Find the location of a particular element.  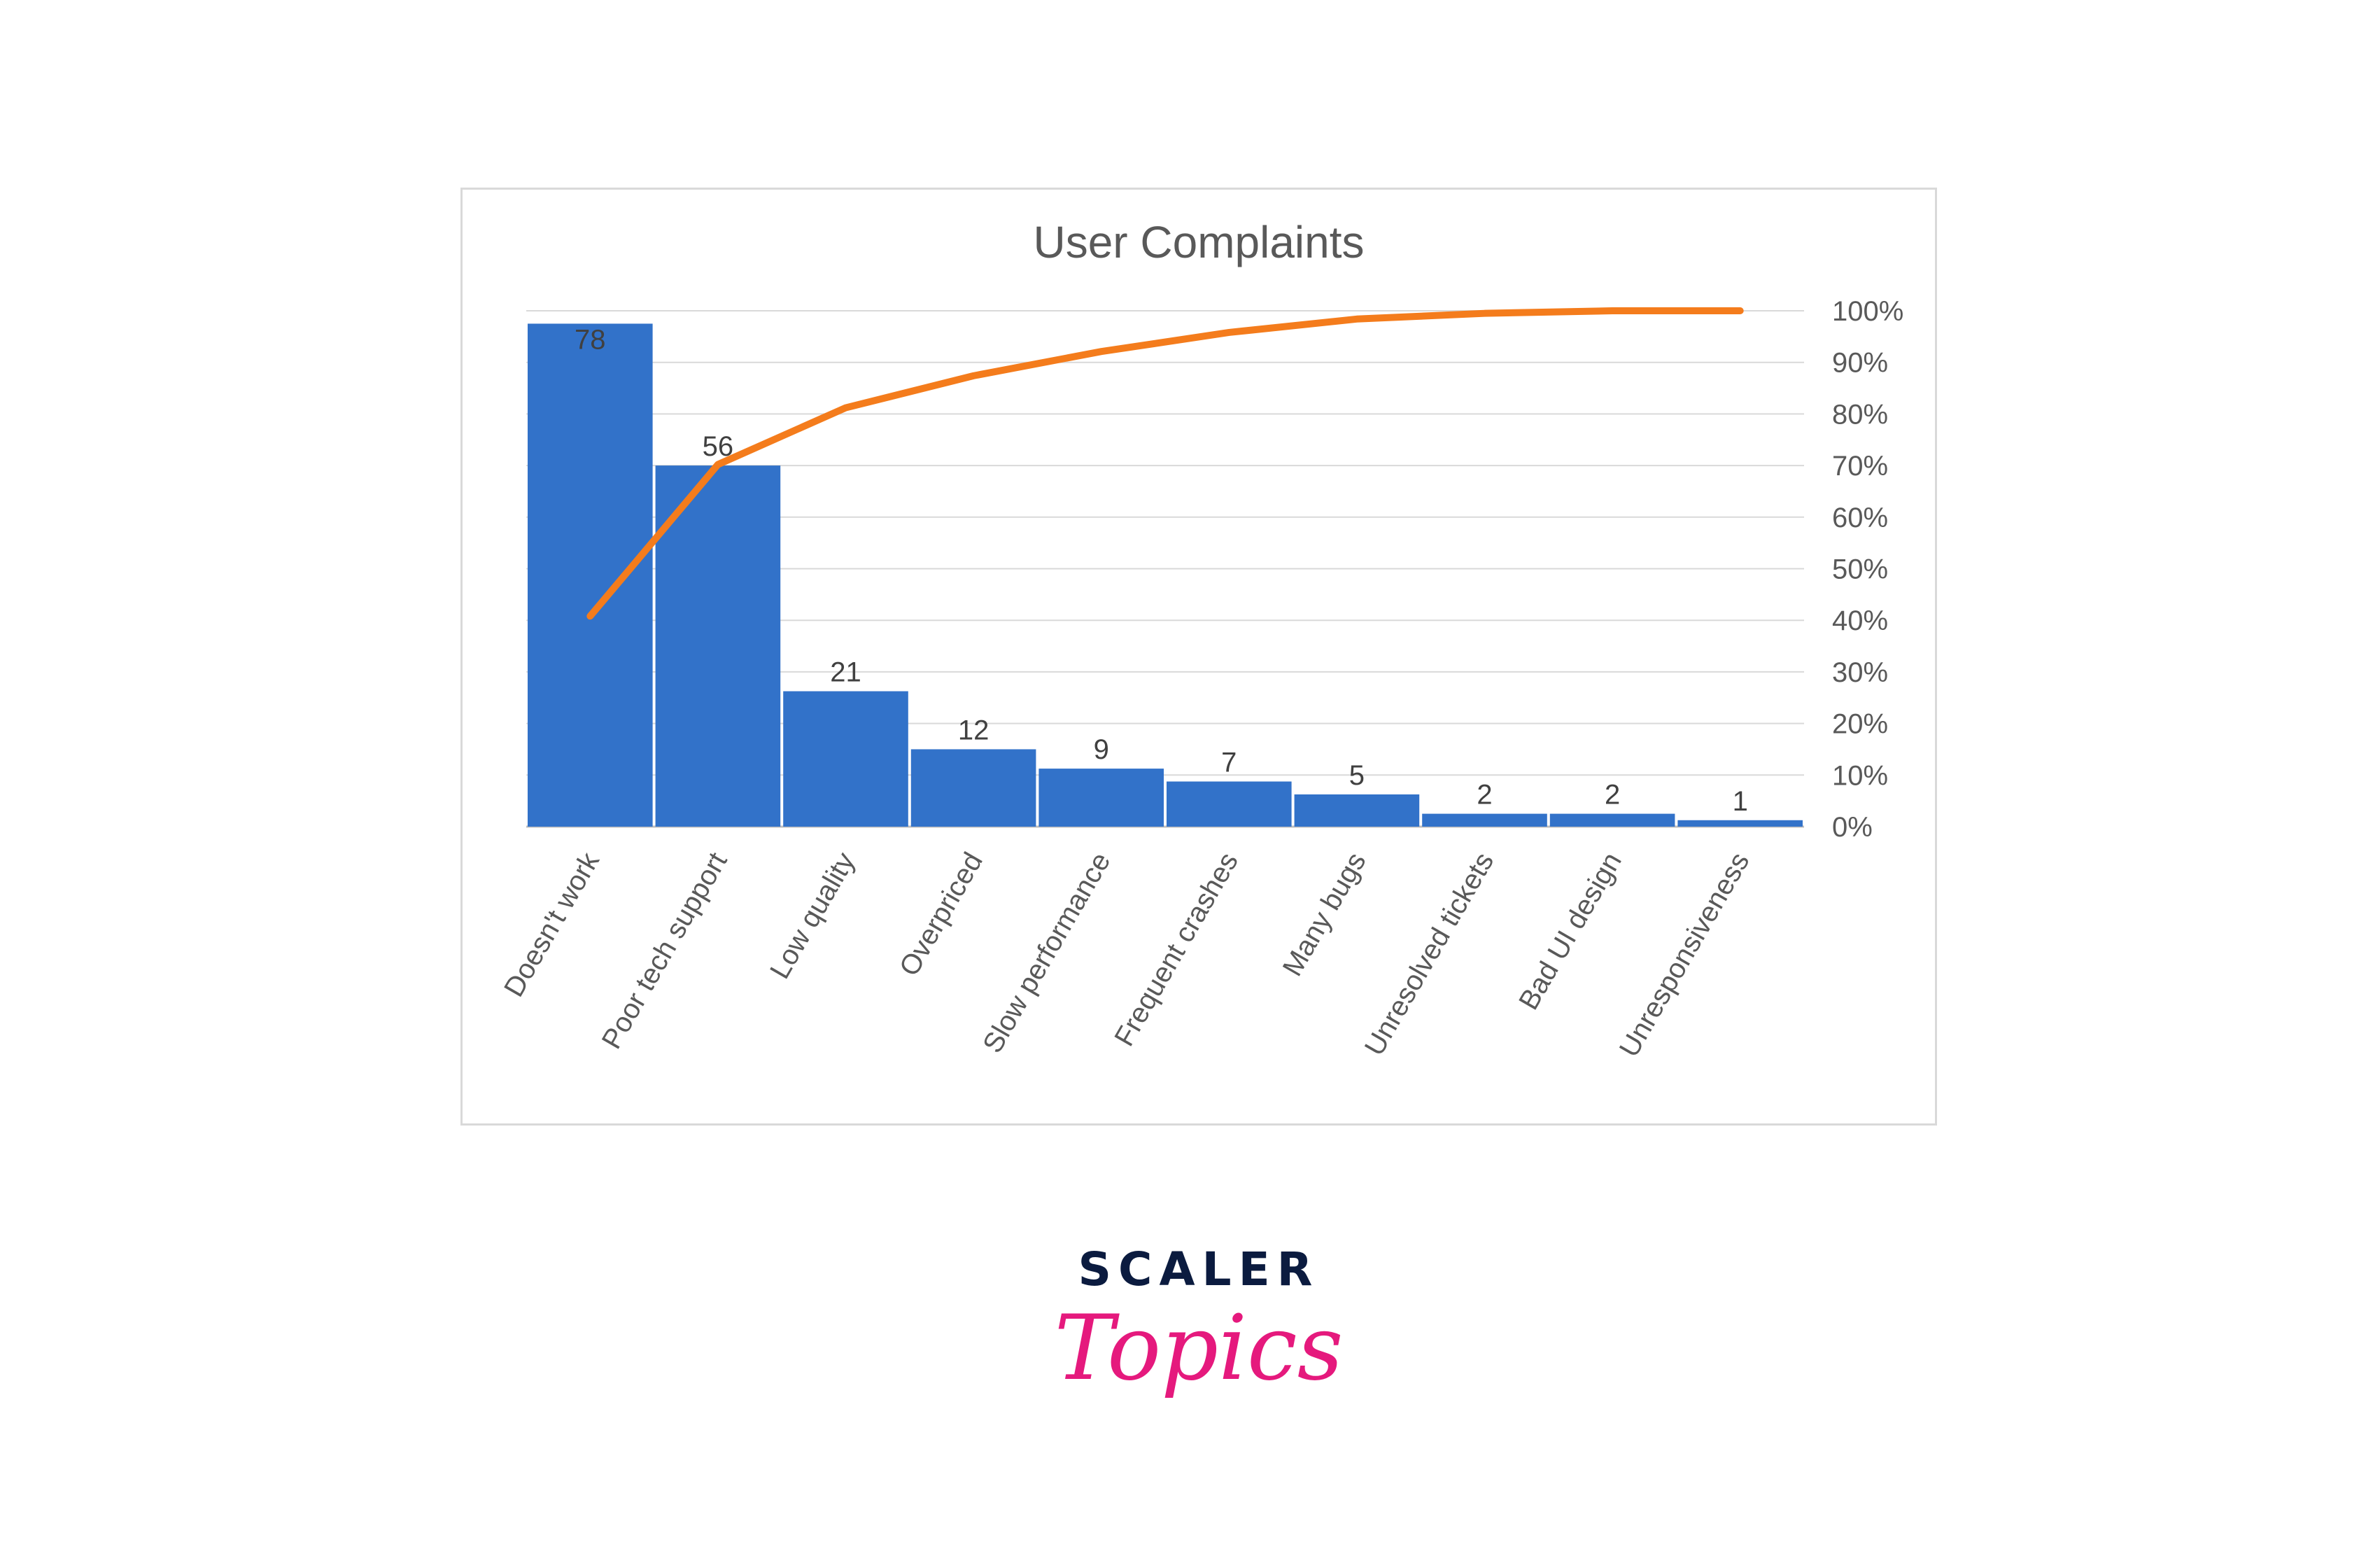

category-label: Doesn't work is located at coordinates (552, 925).